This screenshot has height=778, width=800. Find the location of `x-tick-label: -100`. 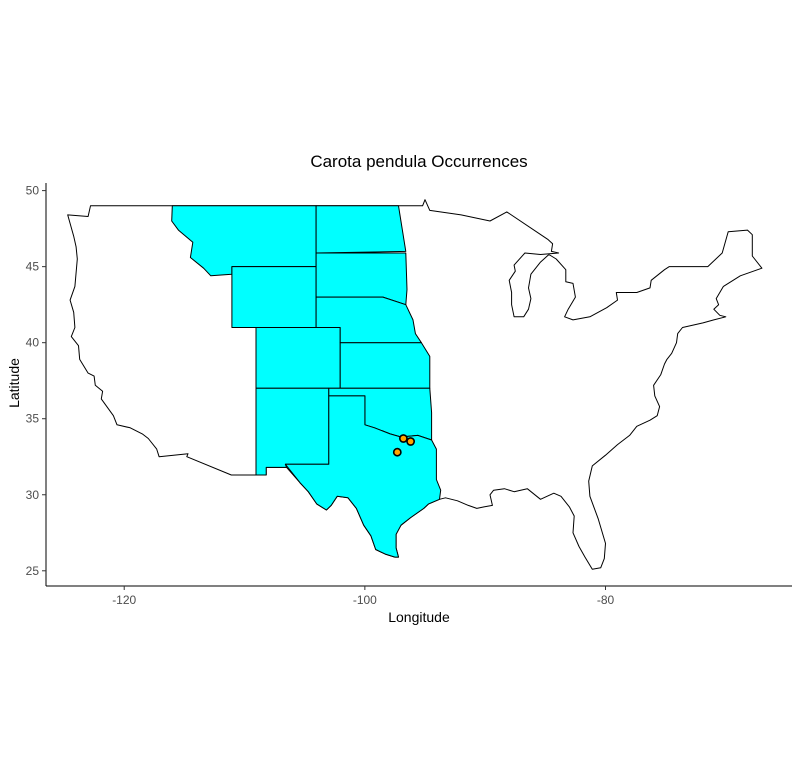

x-tick-label: -100 is located at coordinates (365, 600).